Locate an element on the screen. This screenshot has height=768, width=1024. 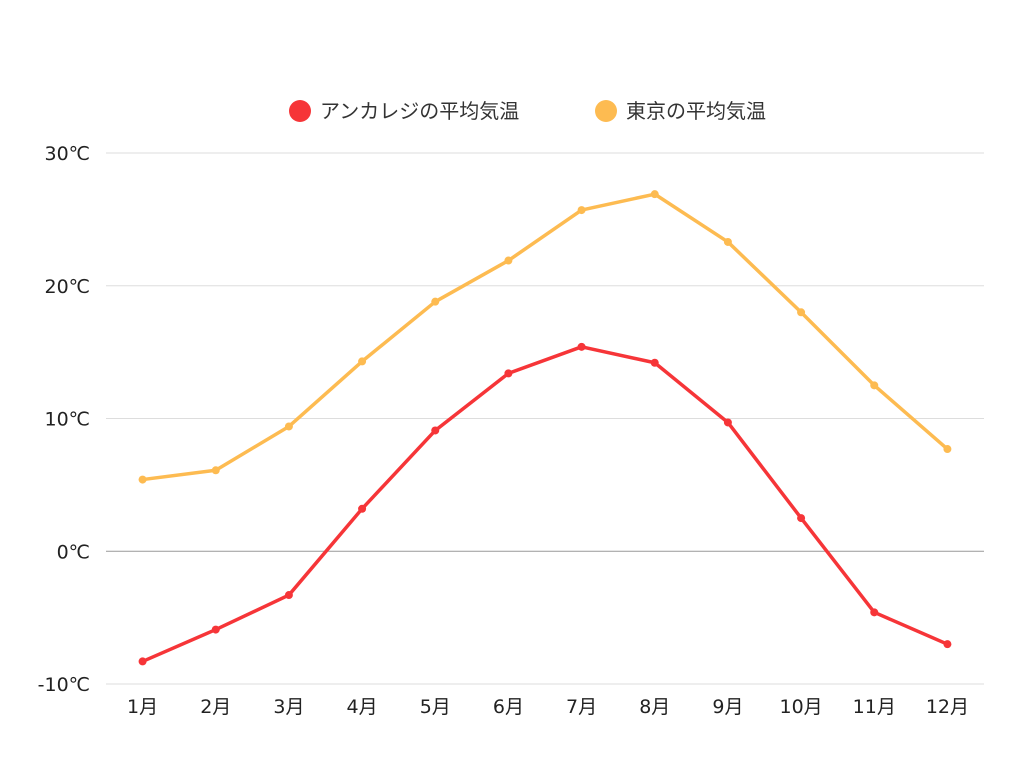
legend: アンカレジの平均気温 東京の平均気温 is located at coordinates (527, 111).